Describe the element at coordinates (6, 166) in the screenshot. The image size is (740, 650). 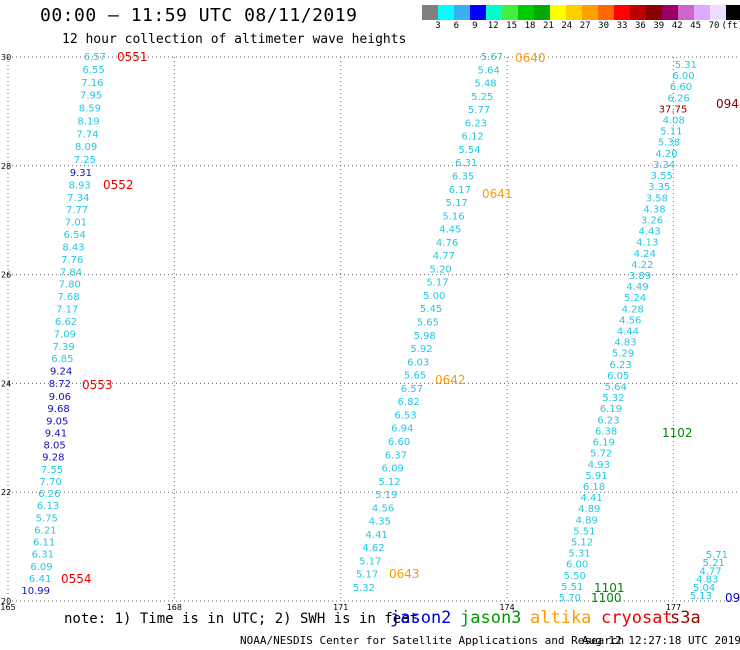
I see `lat-tick-label: 28` at that location.